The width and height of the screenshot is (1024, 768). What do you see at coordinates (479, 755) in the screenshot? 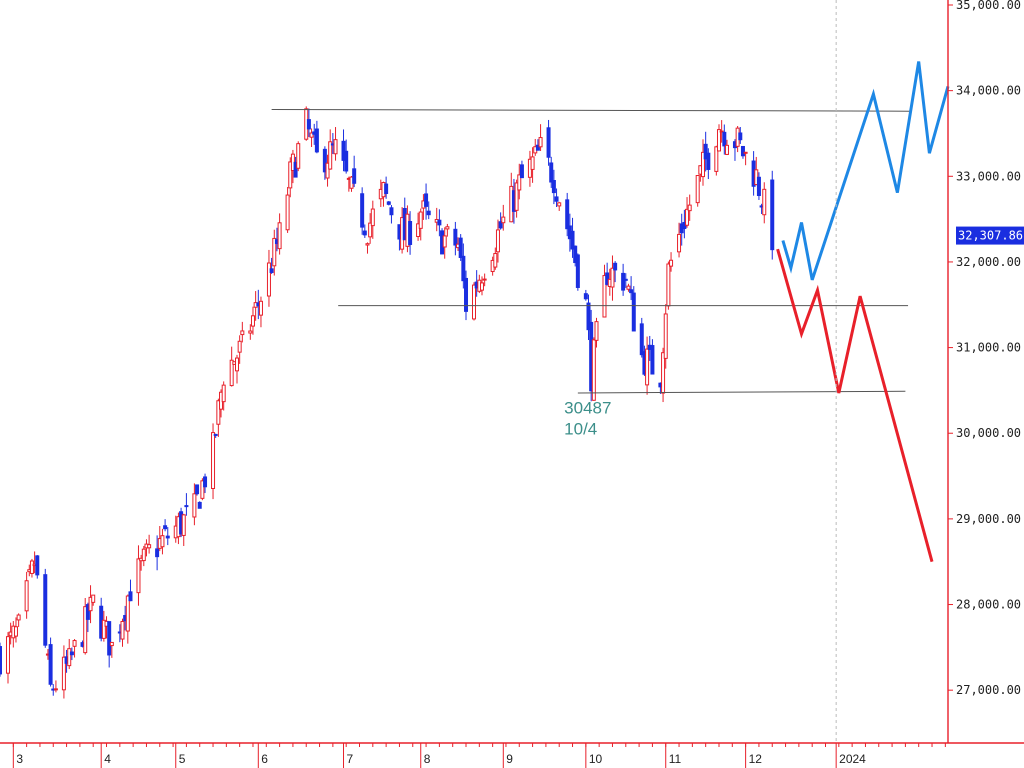
I see `x-axis-ticks: 3 4 5 6 7 8 9 10 11 12 2024` at bounding box center [479, 755].